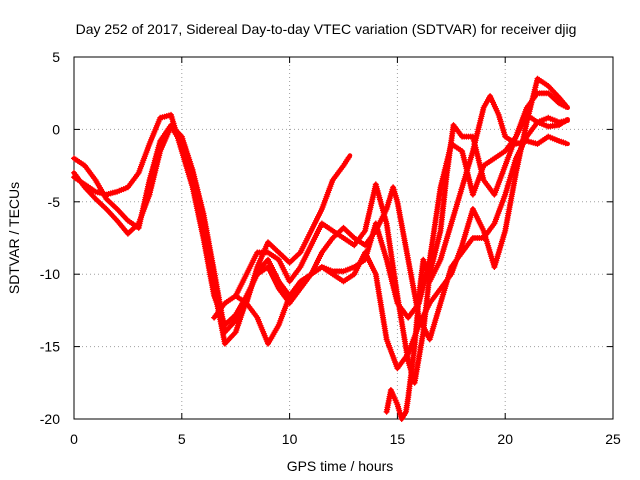  Describe the element at coordinates (290, 439) in the screenshot. I see `x-tick-label: 10` at that location.